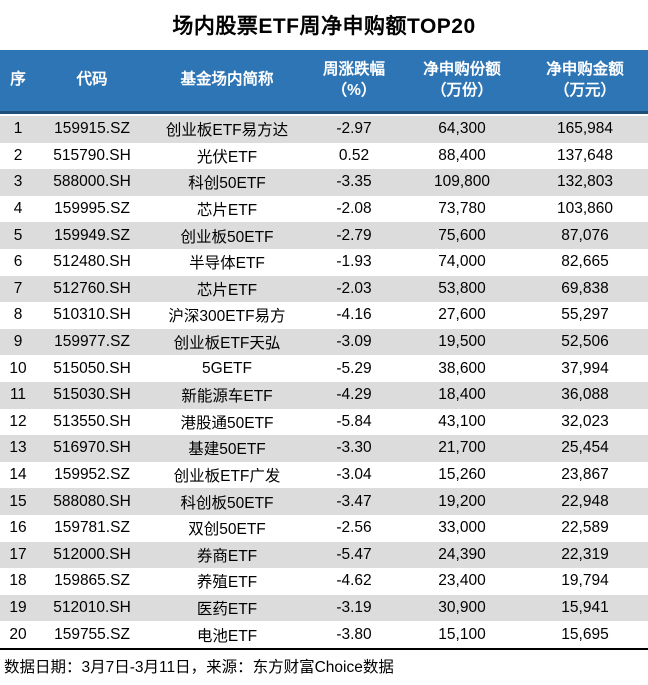 The height and width of the screenshot is (685, 648). I want to click on footer-note: 数据日期：3月7日-3月11日，来源：东方财富Choice数据, so click(324, 665).